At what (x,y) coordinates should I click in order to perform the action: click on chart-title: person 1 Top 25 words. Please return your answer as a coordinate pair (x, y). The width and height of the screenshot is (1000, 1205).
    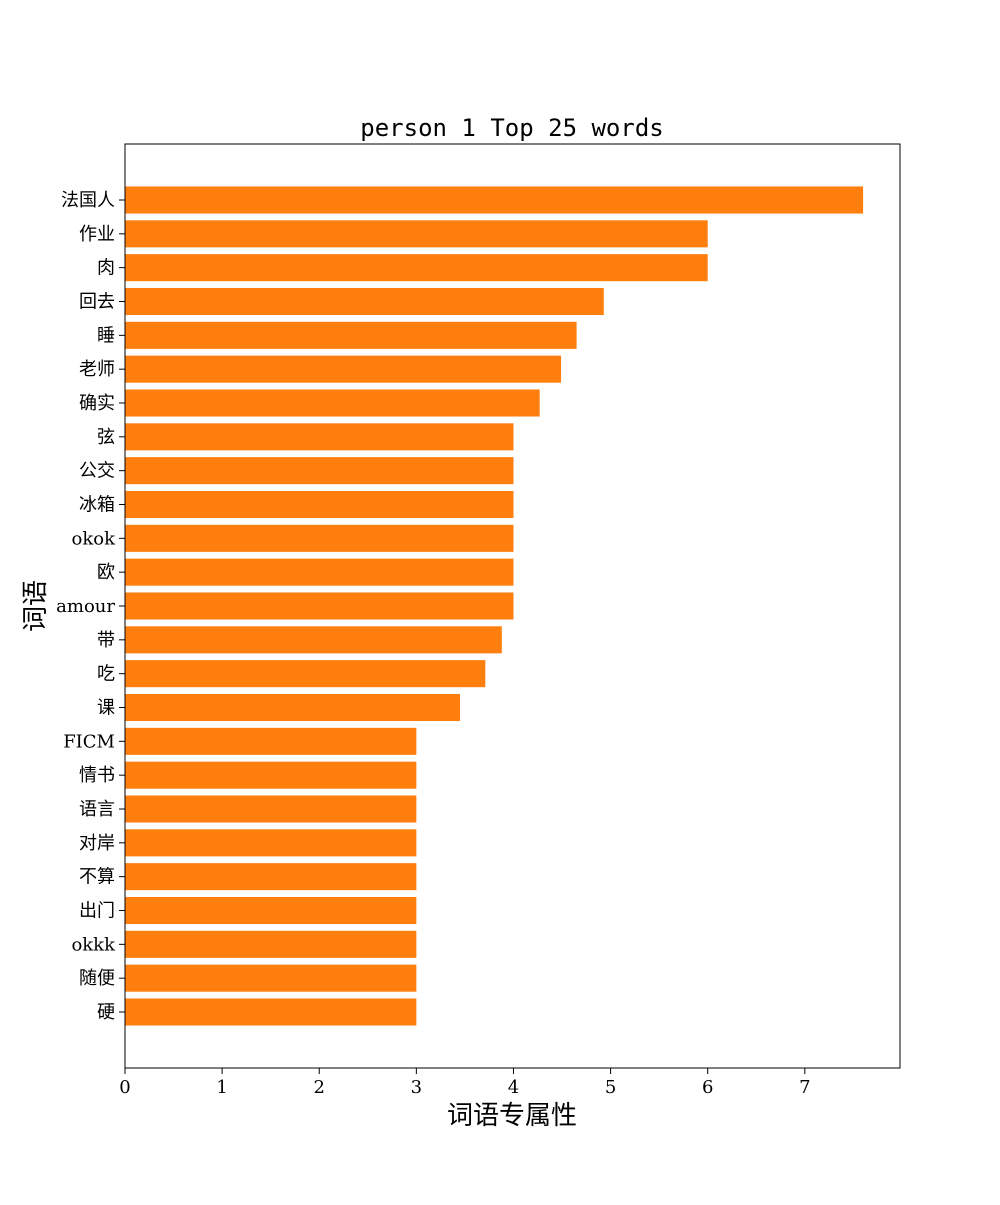
    Looking at the image, I should click on (511, 128).